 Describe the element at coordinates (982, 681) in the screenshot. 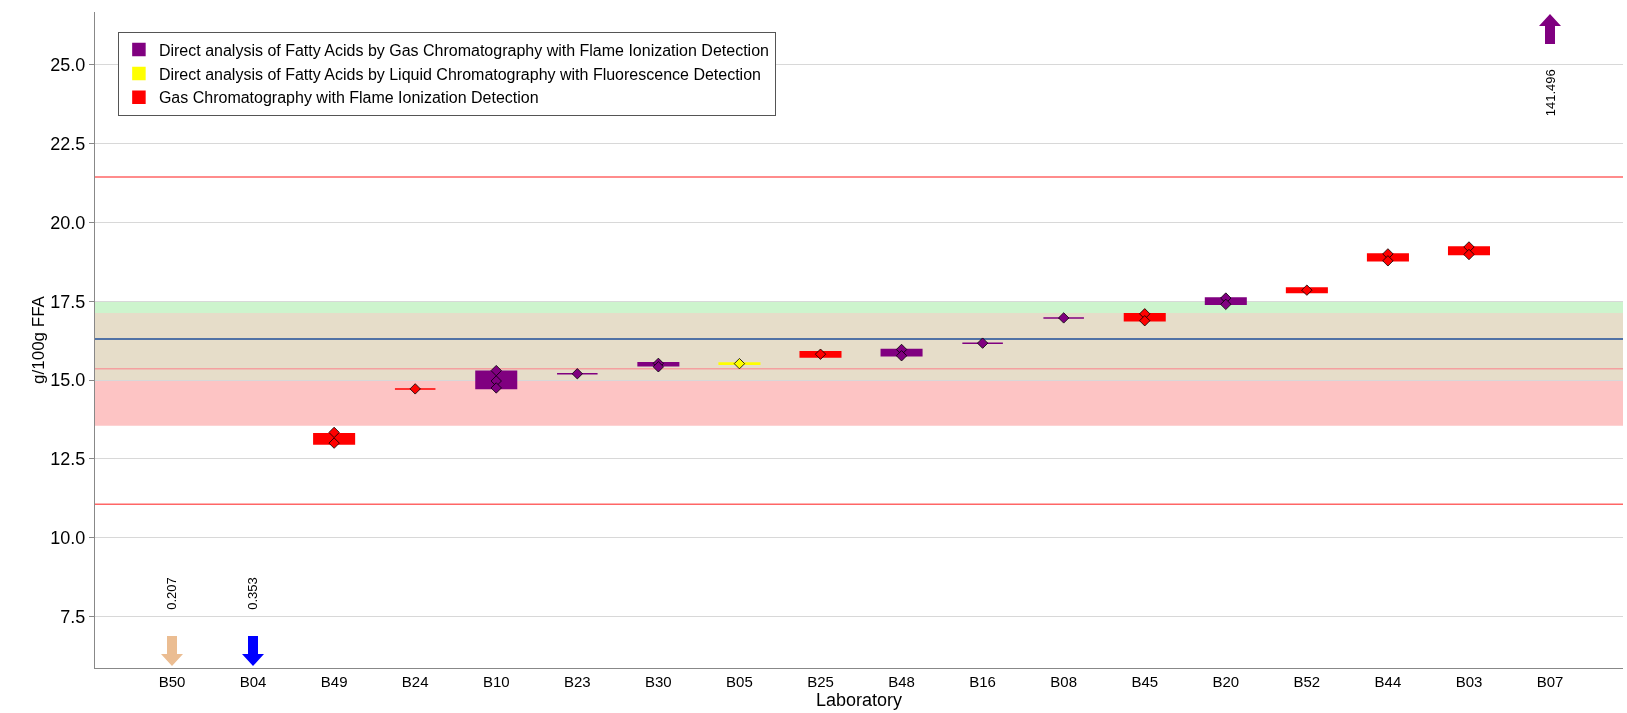

I see `x-tick-label: B16` at that location.